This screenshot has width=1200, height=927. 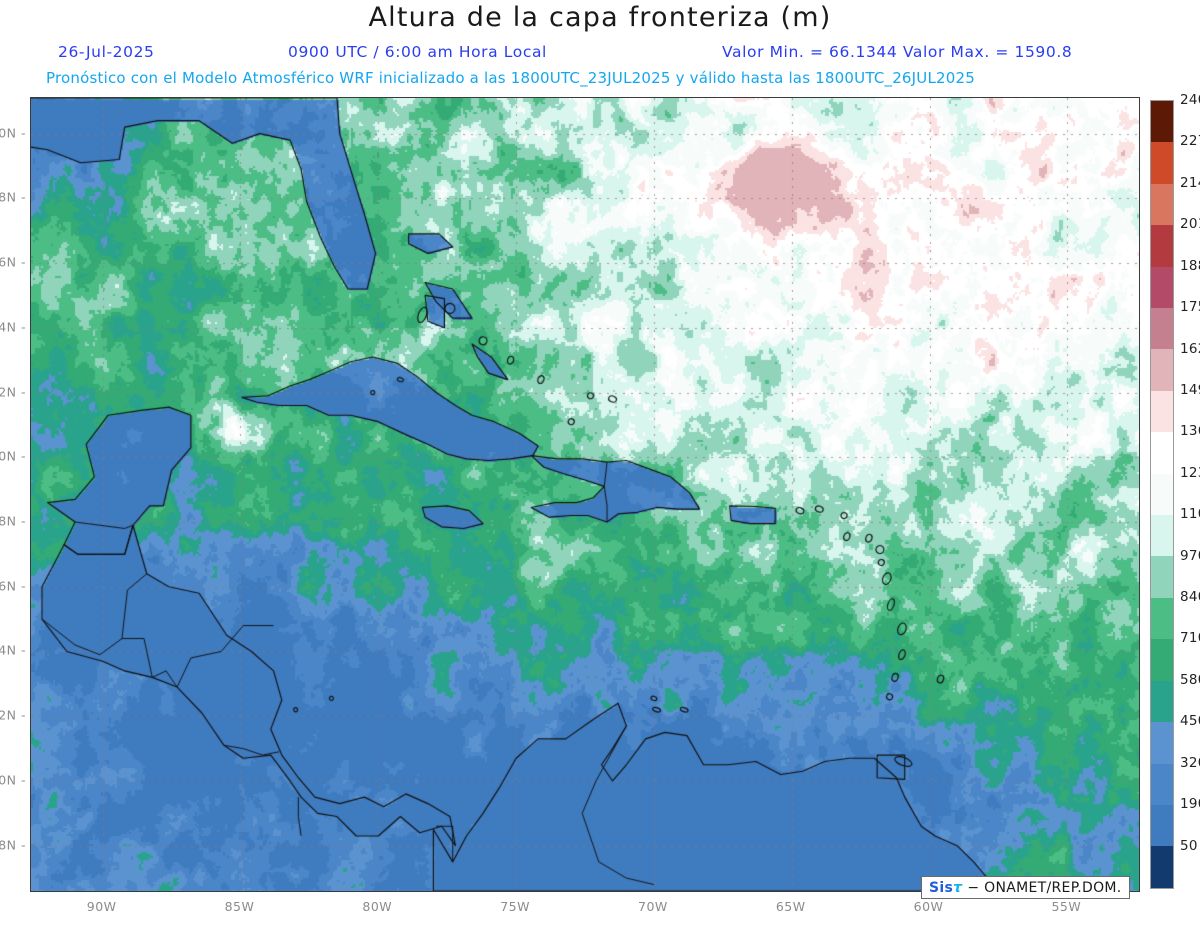 I want to click on latitude-tick-label: 30N -, so click(x=13, y=133).